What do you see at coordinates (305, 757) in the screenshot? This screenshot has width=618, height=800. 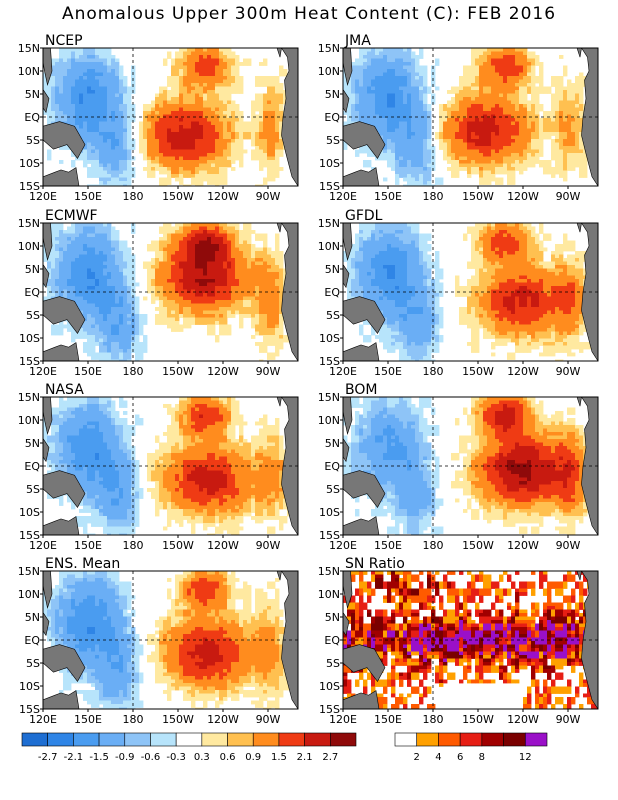 I see `colorbar-label: 2.1` at bounding box center [305, 757].